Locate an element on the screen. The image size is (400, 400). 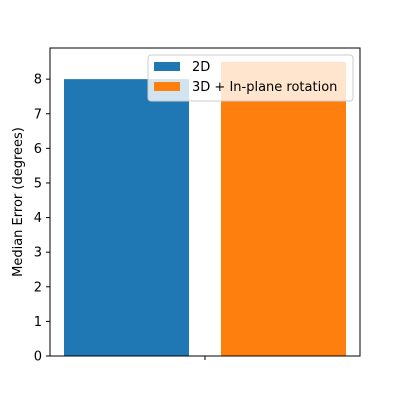
y-tick-label: 2 is located at coordinates (38, 287).